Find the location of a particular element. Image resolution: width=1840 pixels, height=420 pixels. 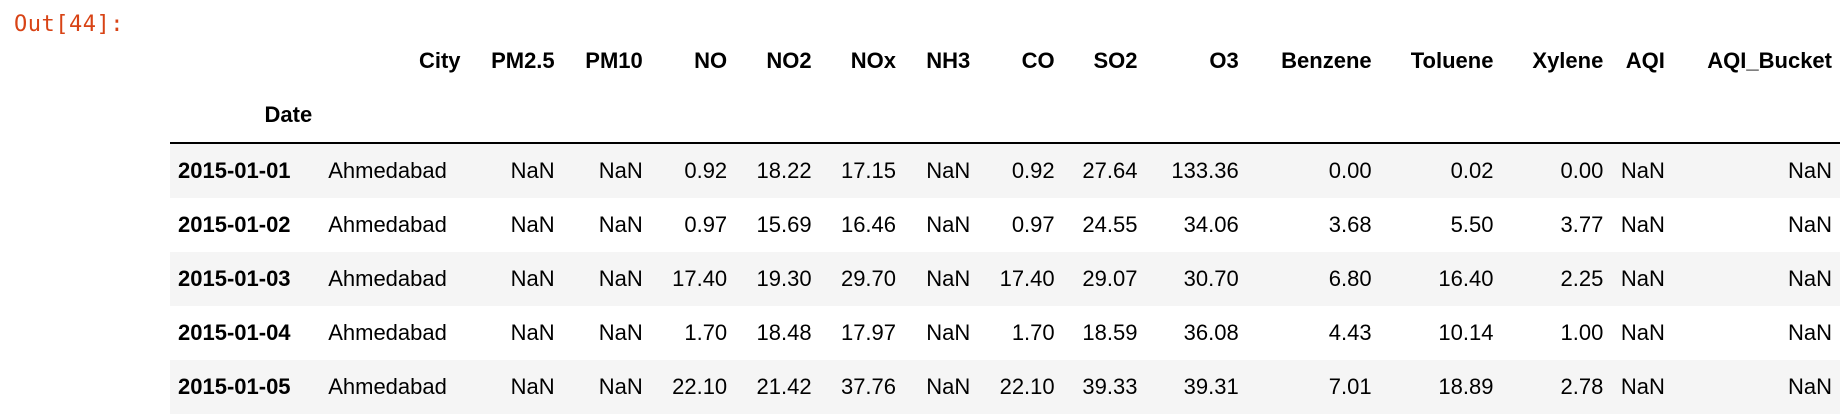

column-header-pm10: PM10 is located at coordinates (614, 60).